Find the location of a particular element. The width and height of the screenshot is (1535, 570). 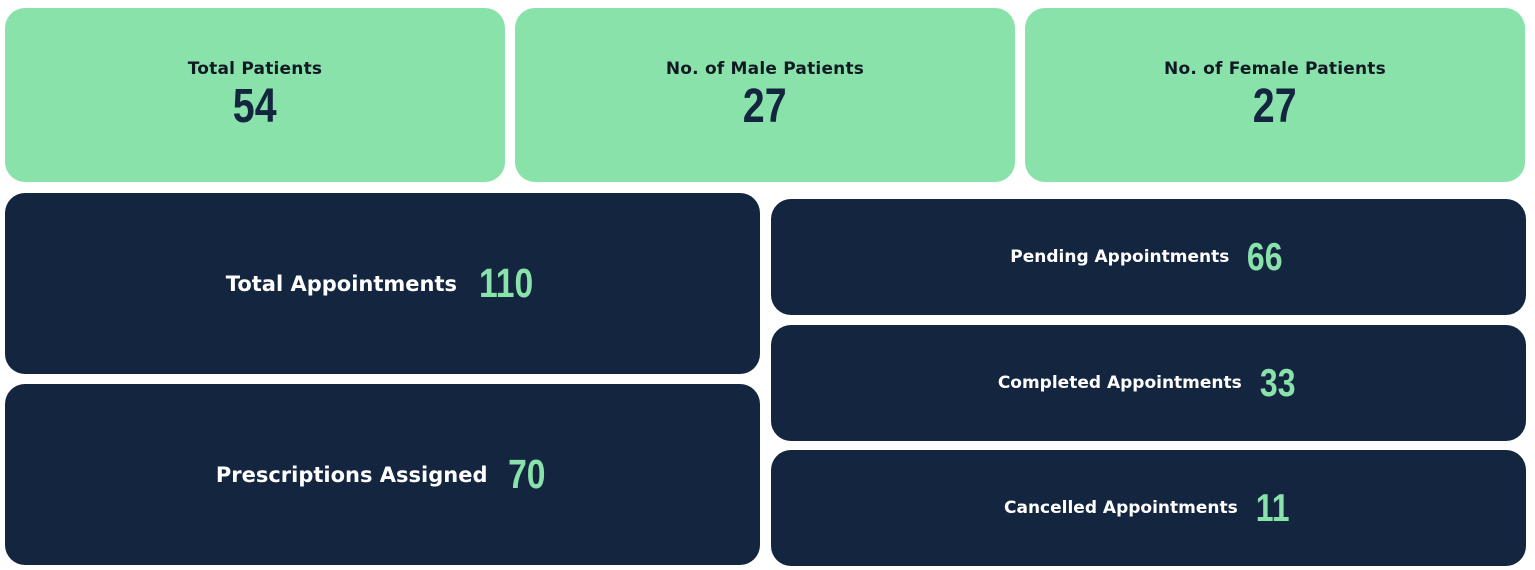

total-appointments-label: Total Appointments is located at coordinates (341, 283).